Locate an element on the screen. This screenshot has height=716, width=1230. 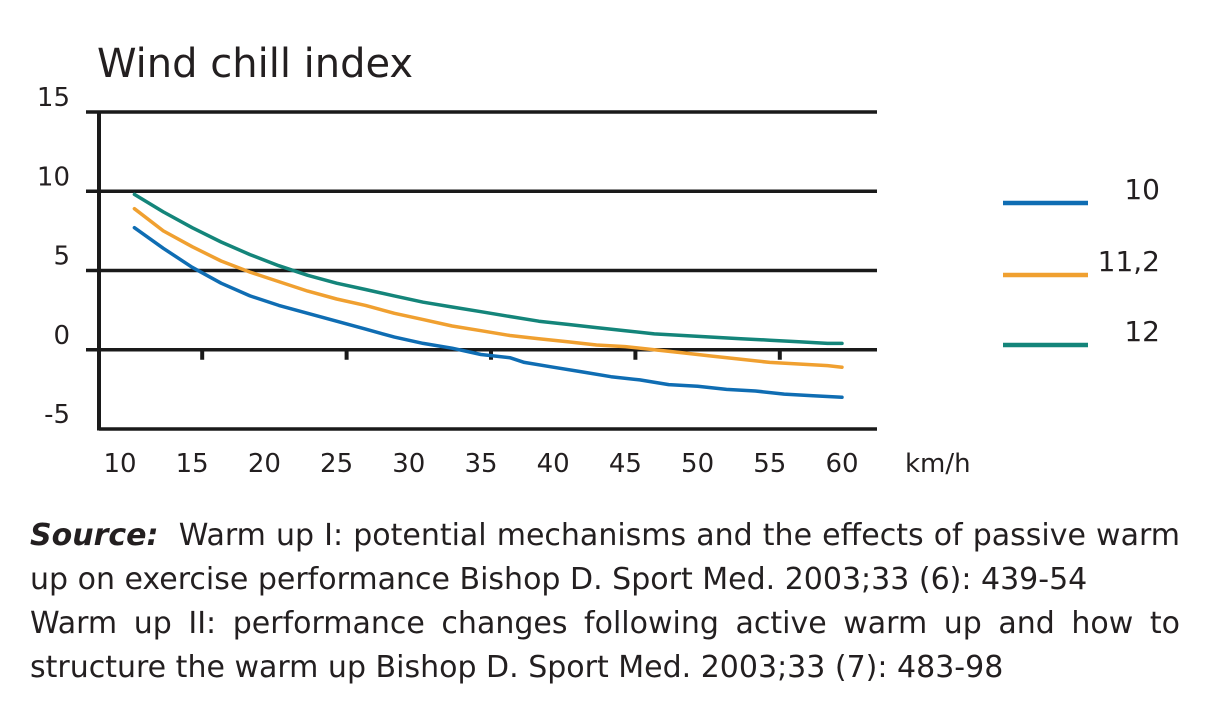
chart-title: Wind chill index is located at coordinates (255, 64).